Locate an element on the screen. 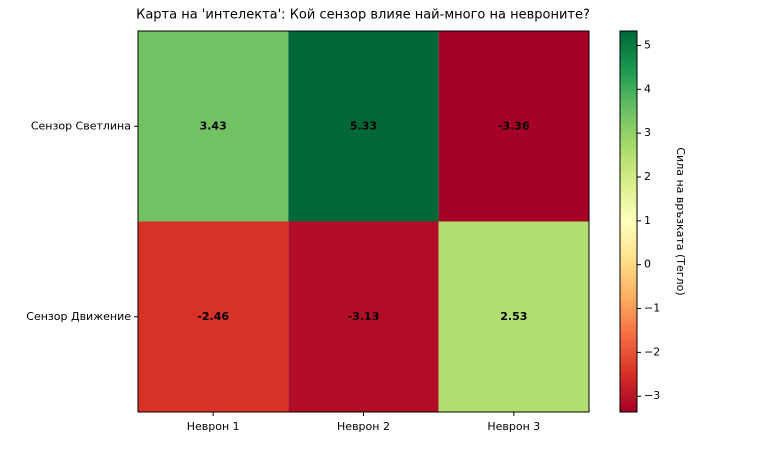 The width and height of the screenshot is (761, 469). colorbar-tick-label: 3 is located at coordinates (647, 132).